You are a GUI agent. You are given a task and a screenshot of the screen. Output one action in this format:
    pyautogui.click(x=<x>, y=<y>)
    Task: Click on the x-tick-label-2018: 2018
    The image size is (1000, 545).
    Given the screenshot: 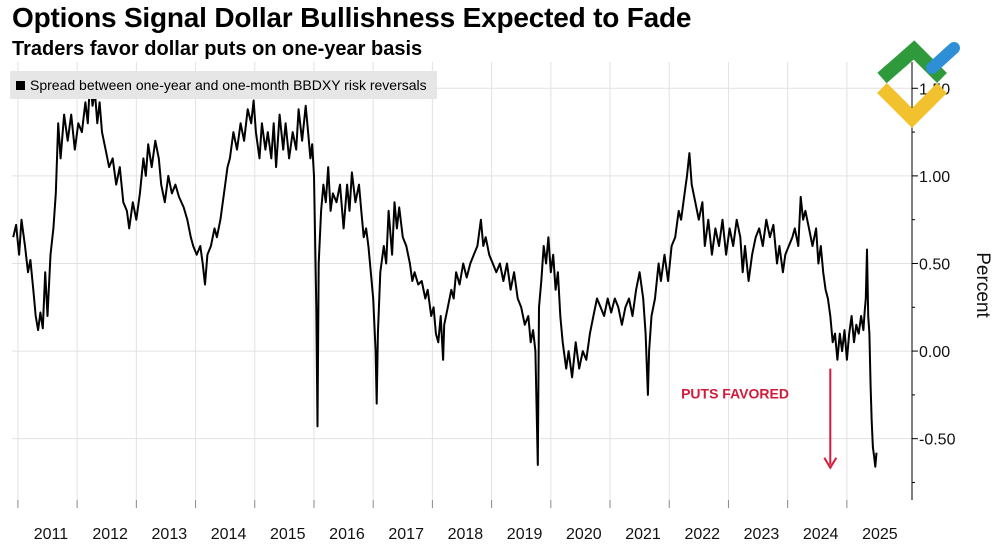 What is the action you would take?
    pyautogui.click(x=466, y=534)
    